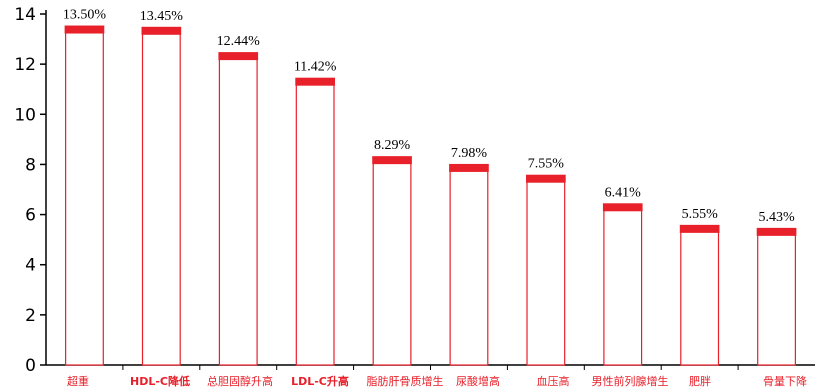 The width and height of the screenshot is (822, 391). What do you see at coordinates (315, 67) in the screenshot?
I see `data-label: 11.42%` at bounding box center [315, 67].